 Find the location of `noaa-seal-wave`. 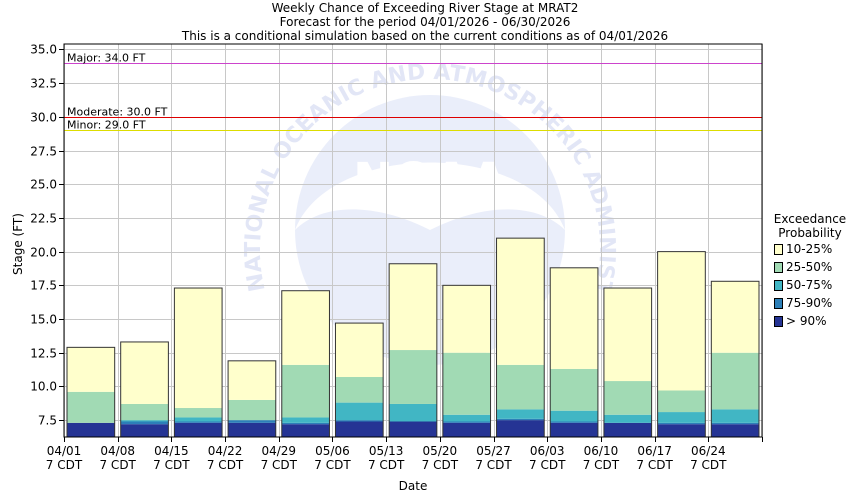

noaa-seal-wave is located at coordinates (430, 196).